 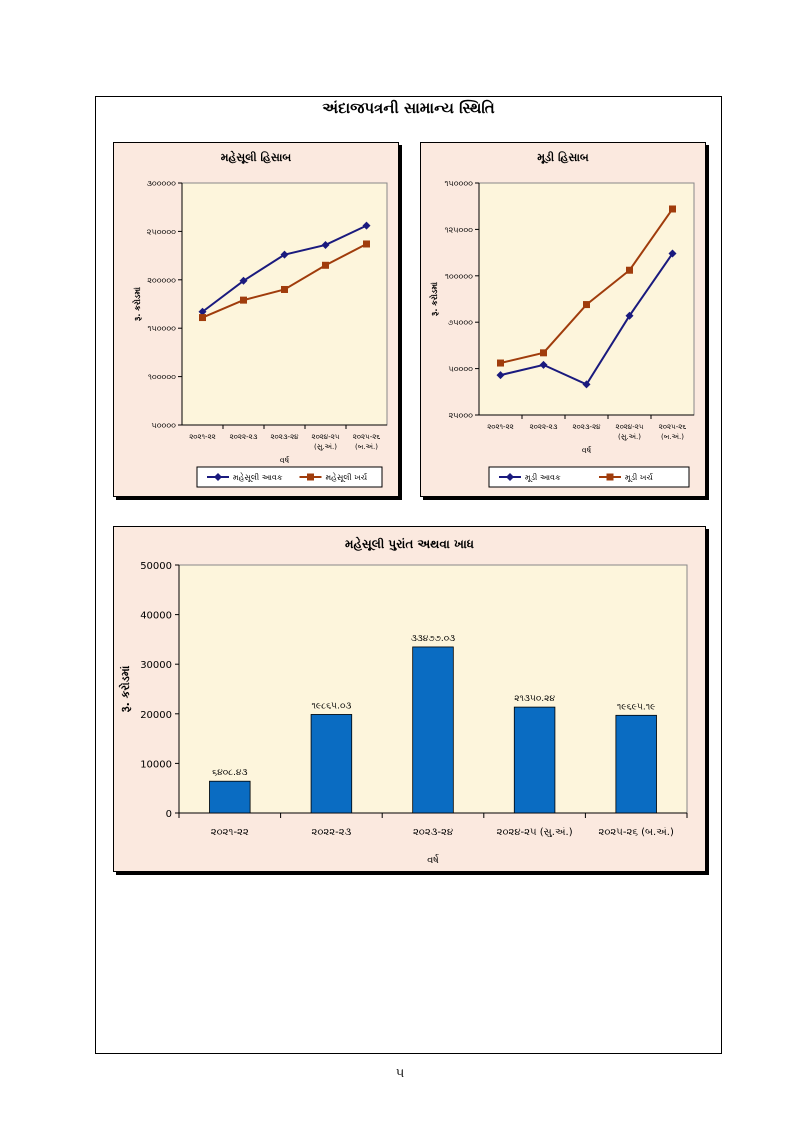 I want to click on y-tick-label: ૨૫૦૦૦, so click(x=461, y=415).